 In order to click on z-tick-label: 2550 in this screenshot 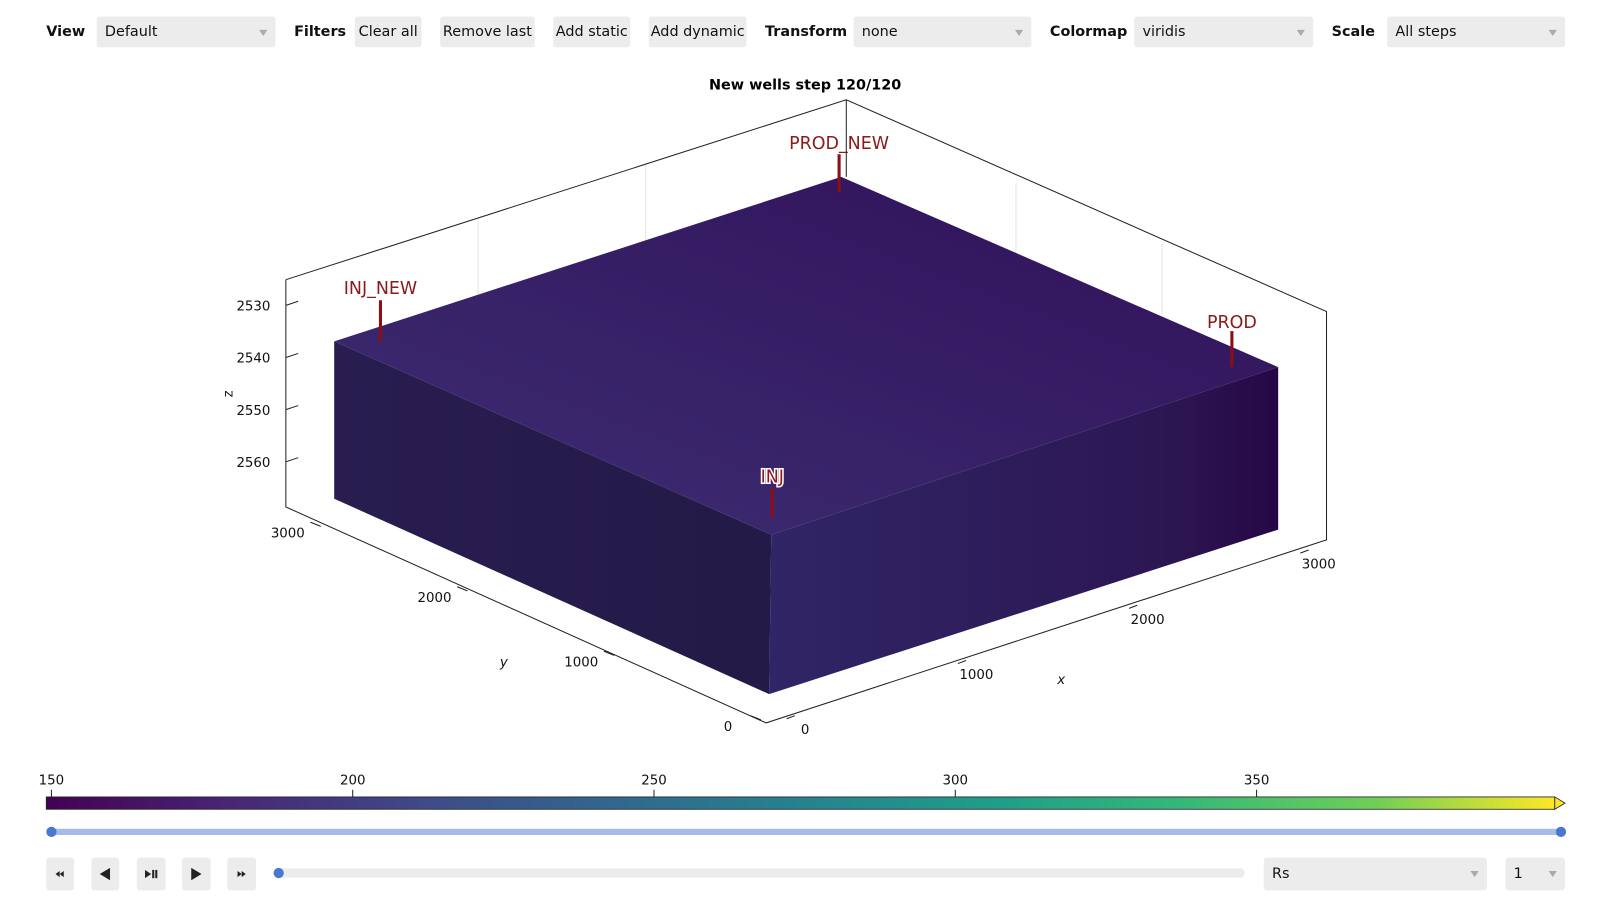, I will do `click(253, 411)`.